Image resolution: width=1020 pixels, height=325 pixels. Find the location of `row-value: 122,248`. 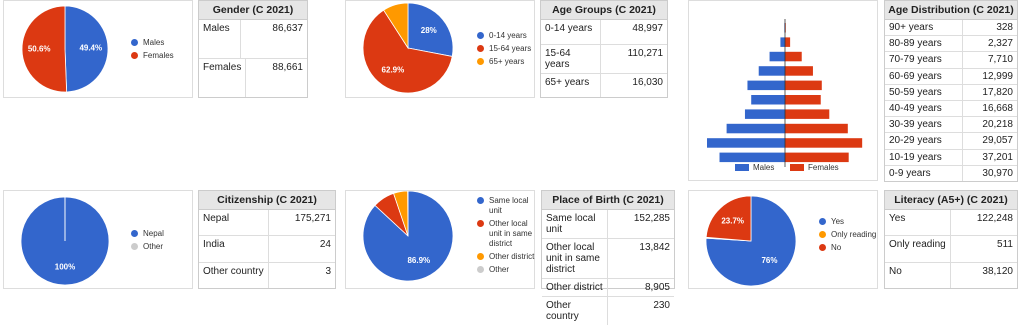

row-value: 122,248 is located at coordinates (984, 222).